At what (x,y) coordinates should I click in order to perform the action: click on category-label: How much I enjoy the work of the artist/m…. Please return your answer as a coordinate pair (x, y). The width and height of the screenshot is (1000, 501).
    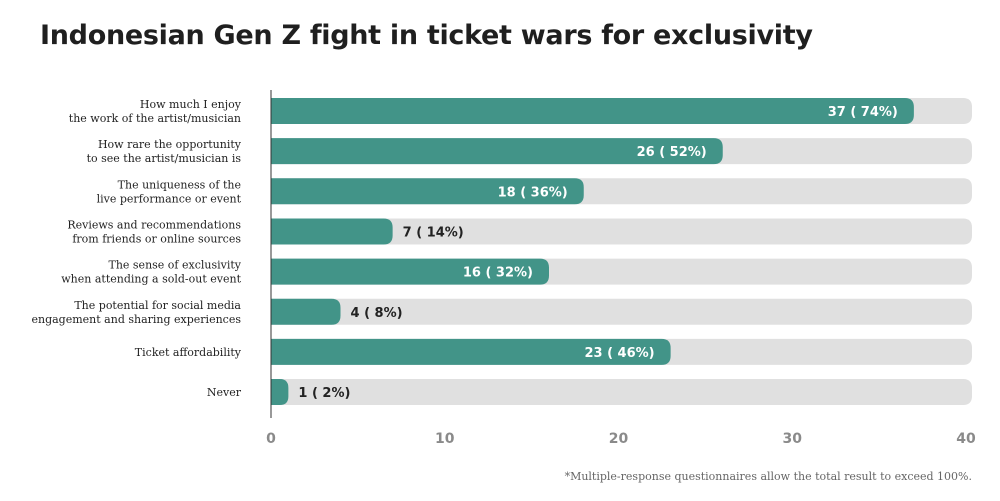
    Looking at the image, I should click on (155, 111).